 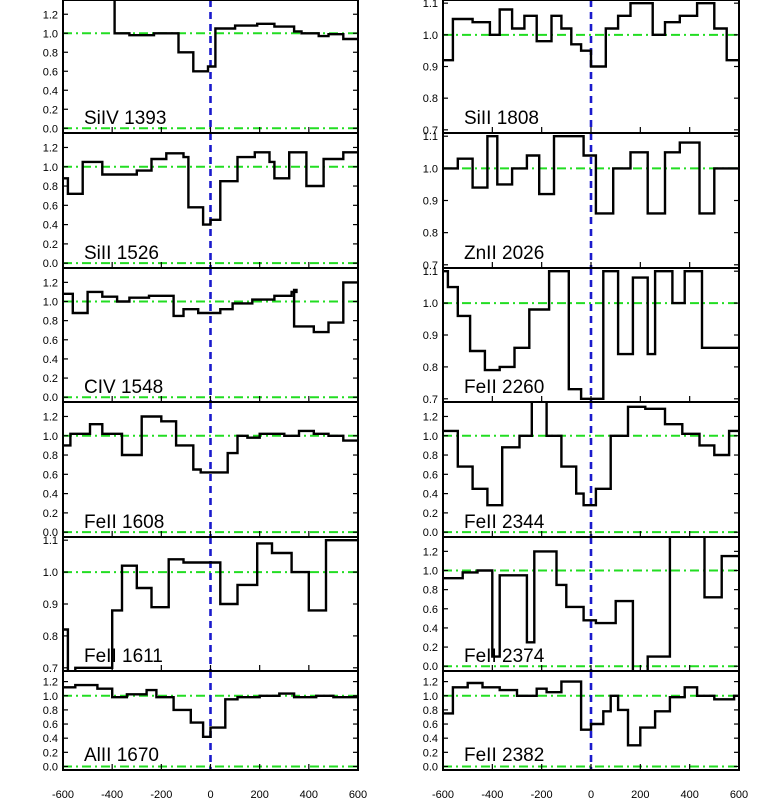 I want to click on ytick-label-0-1-0: 0.0, so click(x=50, y=264).